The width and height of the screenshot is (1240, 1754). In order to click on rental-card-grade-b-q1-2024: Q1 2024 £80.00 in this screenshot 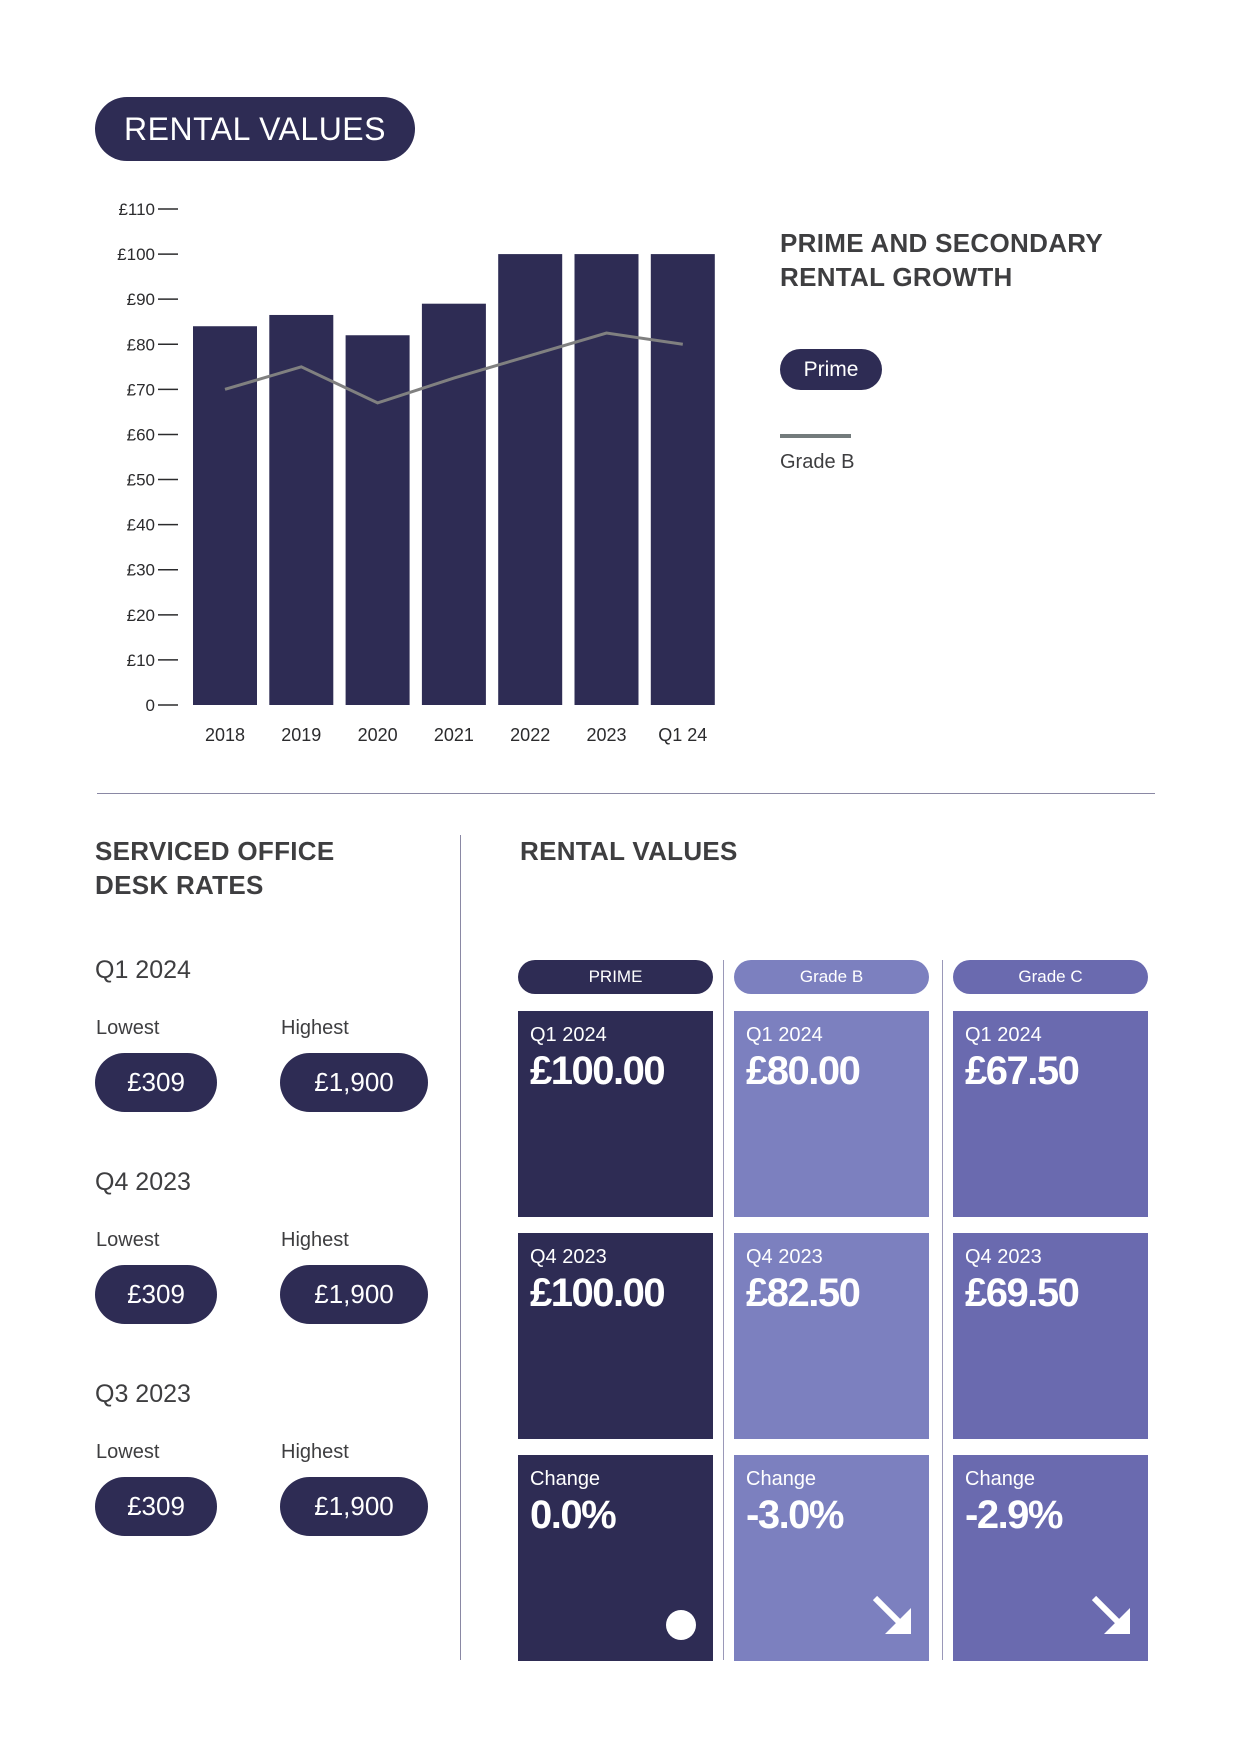, I will do `click(831, 1114)`.